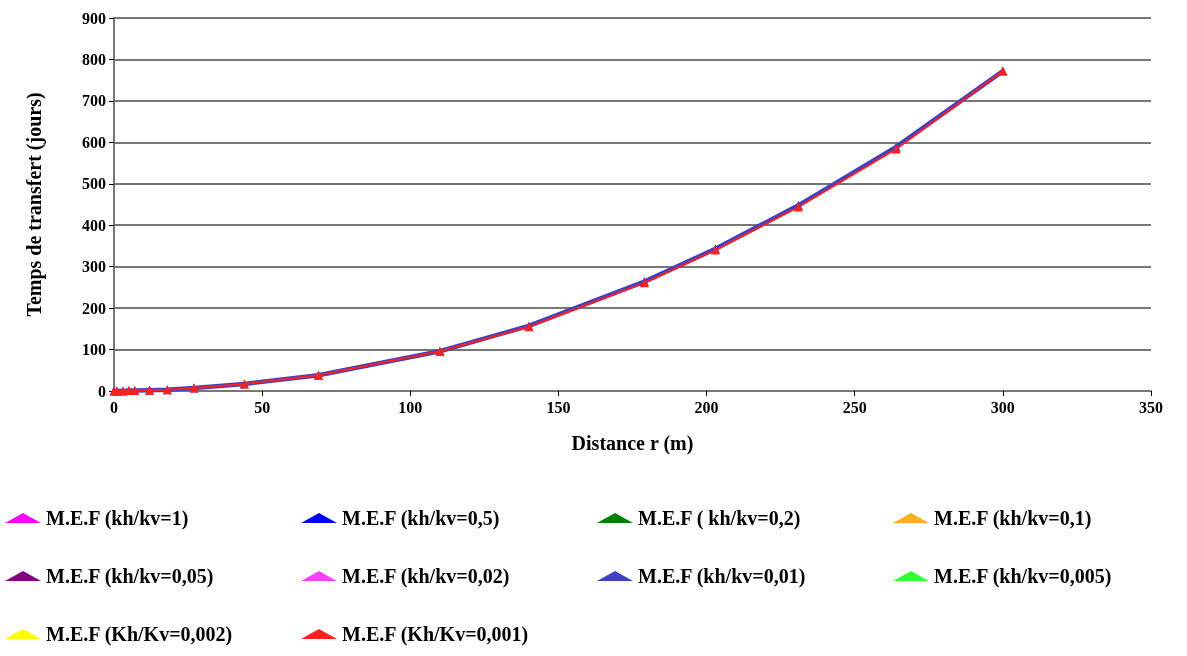  What do you see at coordinates (421, 518) in the screenshot?
I see `legend-label: M.E.F (kh/kv=0,5)` at bounding box center [421, 518].